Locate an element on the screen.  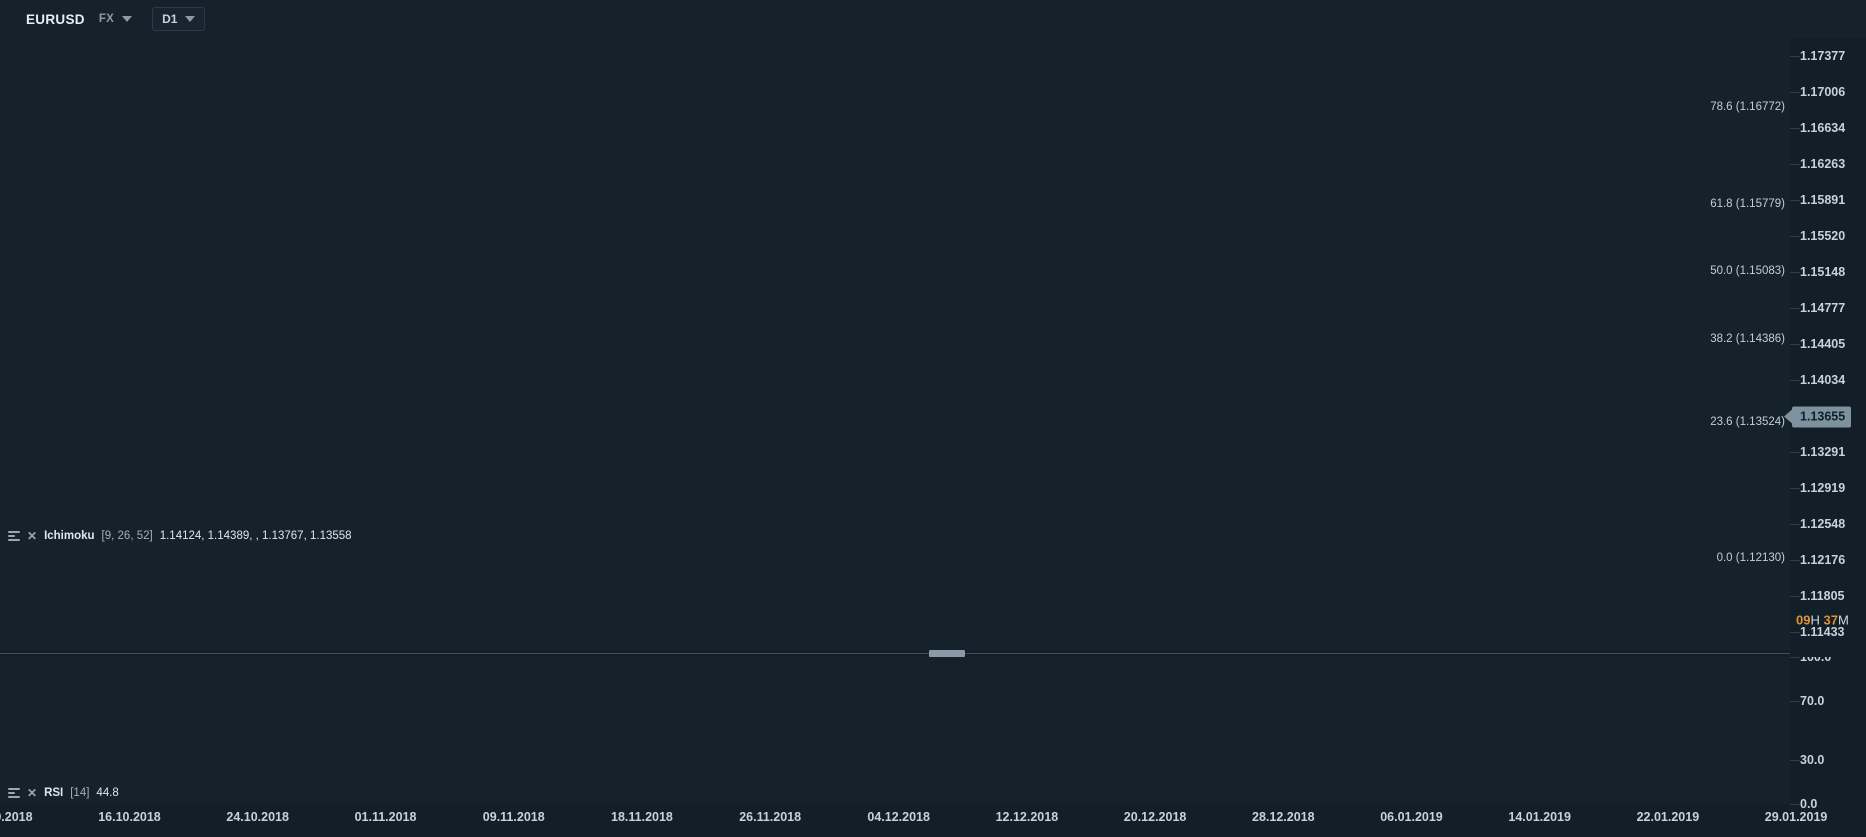
date-axis-label: 22.01.2019 is located at coordinates (1668, 817).